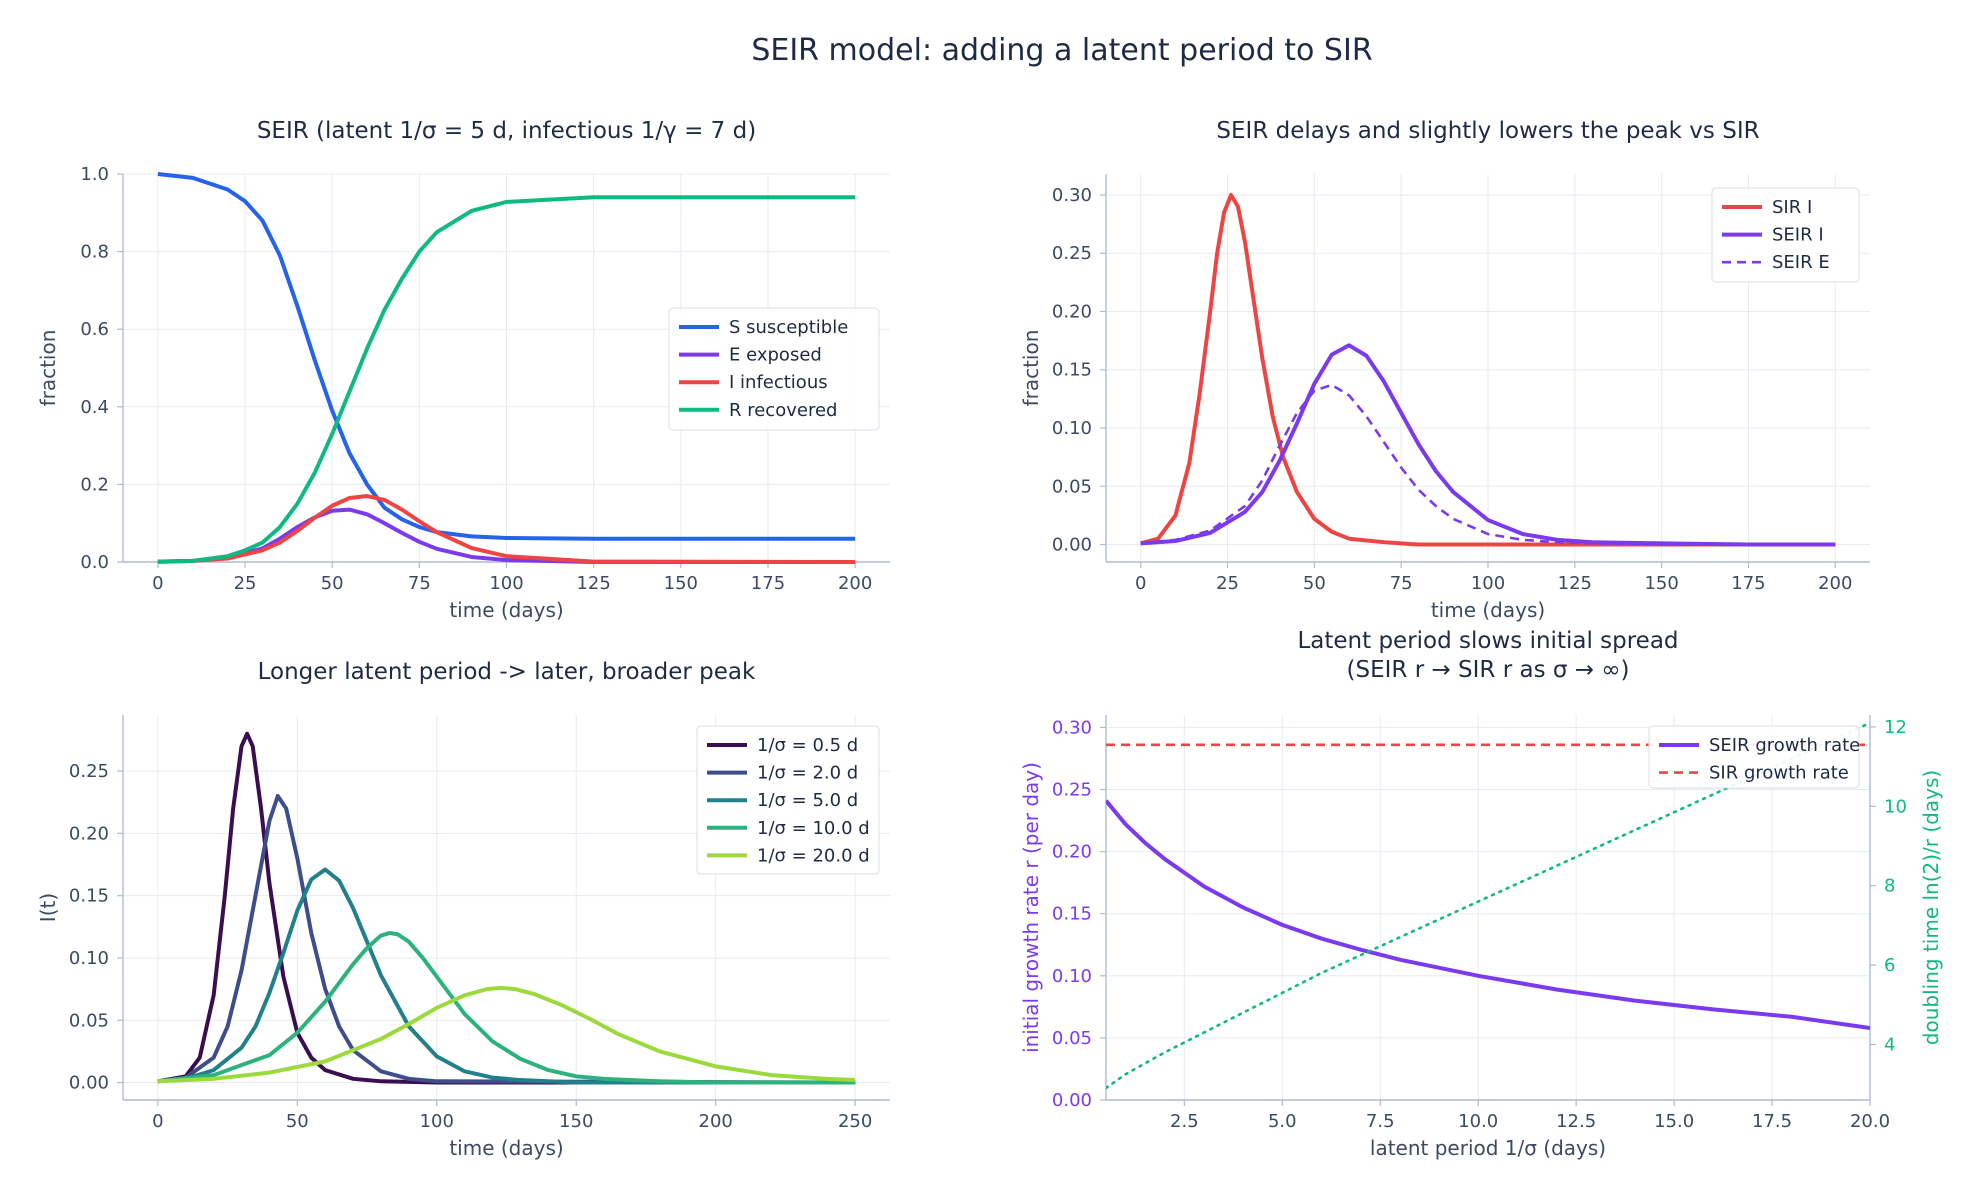 The height and width of the screenshot is (1204, 1970). I want to click on x-tick-label: 250, so click(855, 1121).